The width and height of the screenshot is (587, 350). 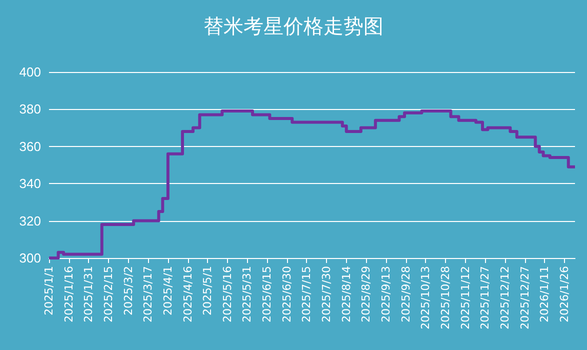 I want to click on x-tick-label: 2025/5/16, so click(x=227, y=294).